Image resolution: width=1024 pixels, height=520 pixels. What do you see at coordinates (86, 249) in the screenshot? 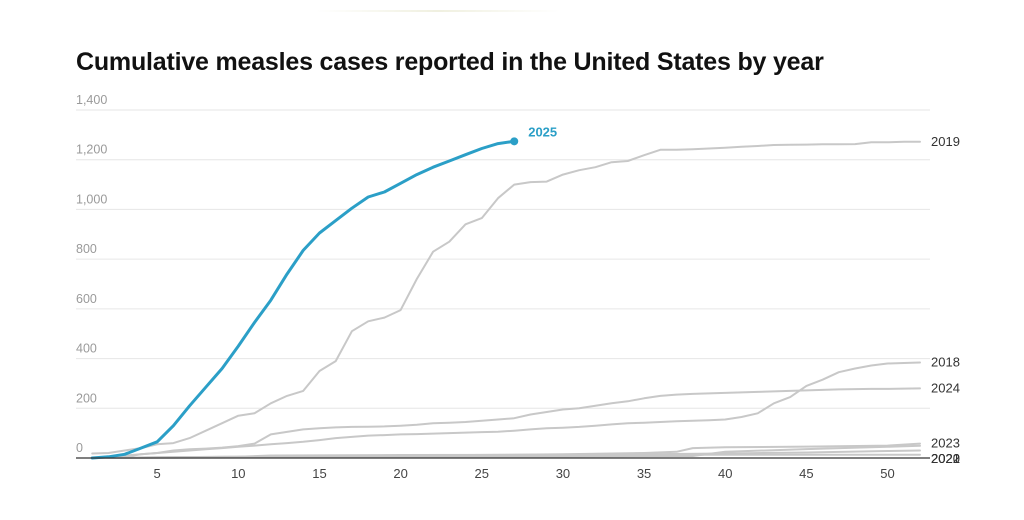
I see `y-tick-label: 800` at bounding box center [86, 249].